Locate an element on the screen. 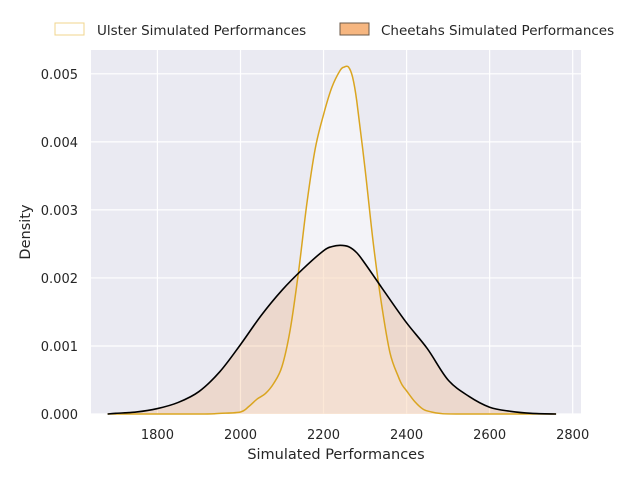  y-axis-label: Density is located at coordinates (26, 232).